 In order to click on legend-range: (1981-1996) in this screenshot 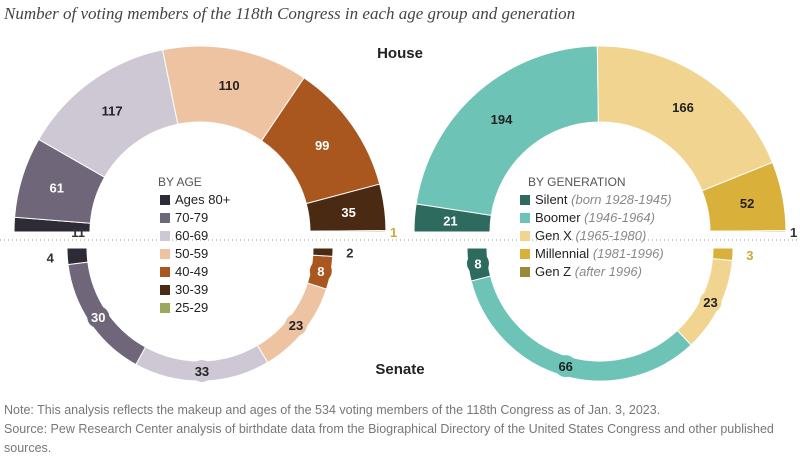, I will do `click(626, 253)`.